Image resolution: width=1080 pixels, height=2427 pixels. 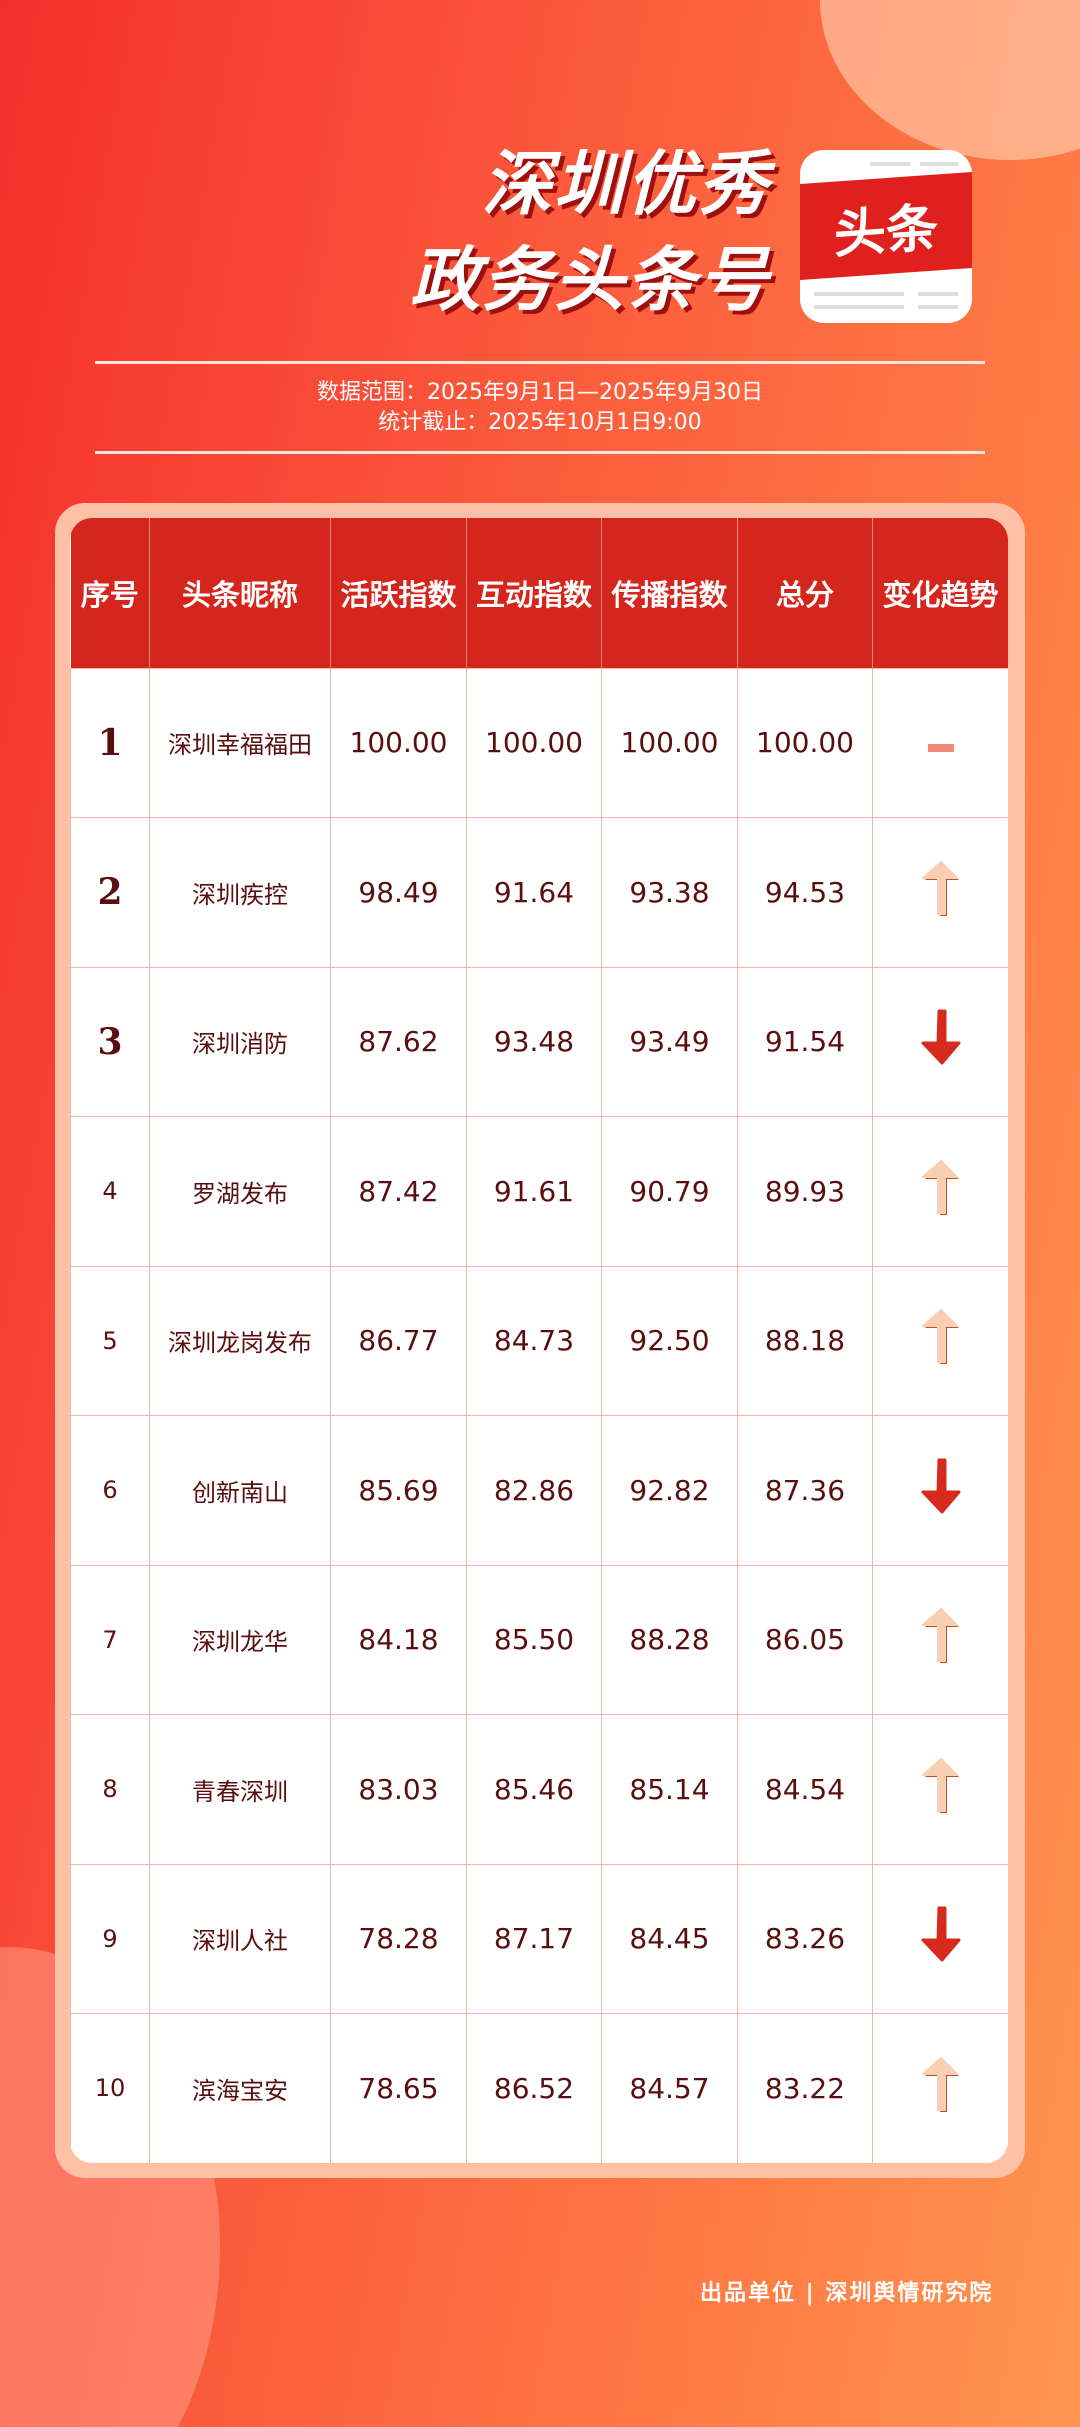 I want to click on table-row: 7 深圳龙华 84.18 85.50 88.28 86.05, so click(x=539, y=1639).